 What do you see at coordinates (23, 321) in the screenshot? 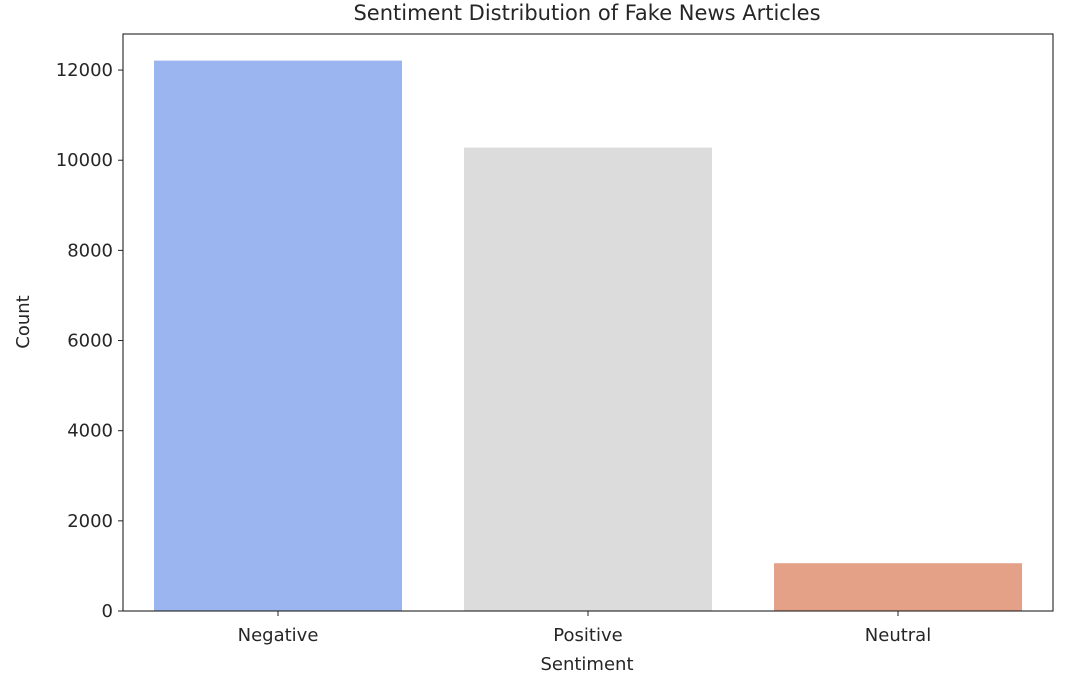
I see `y-axis-label: Count` at bounding box center [23, 321].